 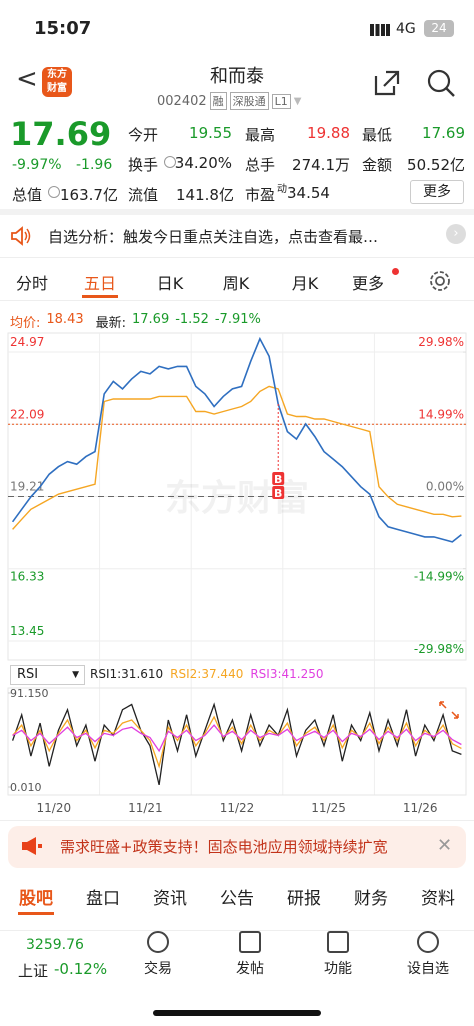 What do you see at coordinates (81, 969) in the screenshot?
I see `index-change: -0.12%` at bounding box center [81, 969].